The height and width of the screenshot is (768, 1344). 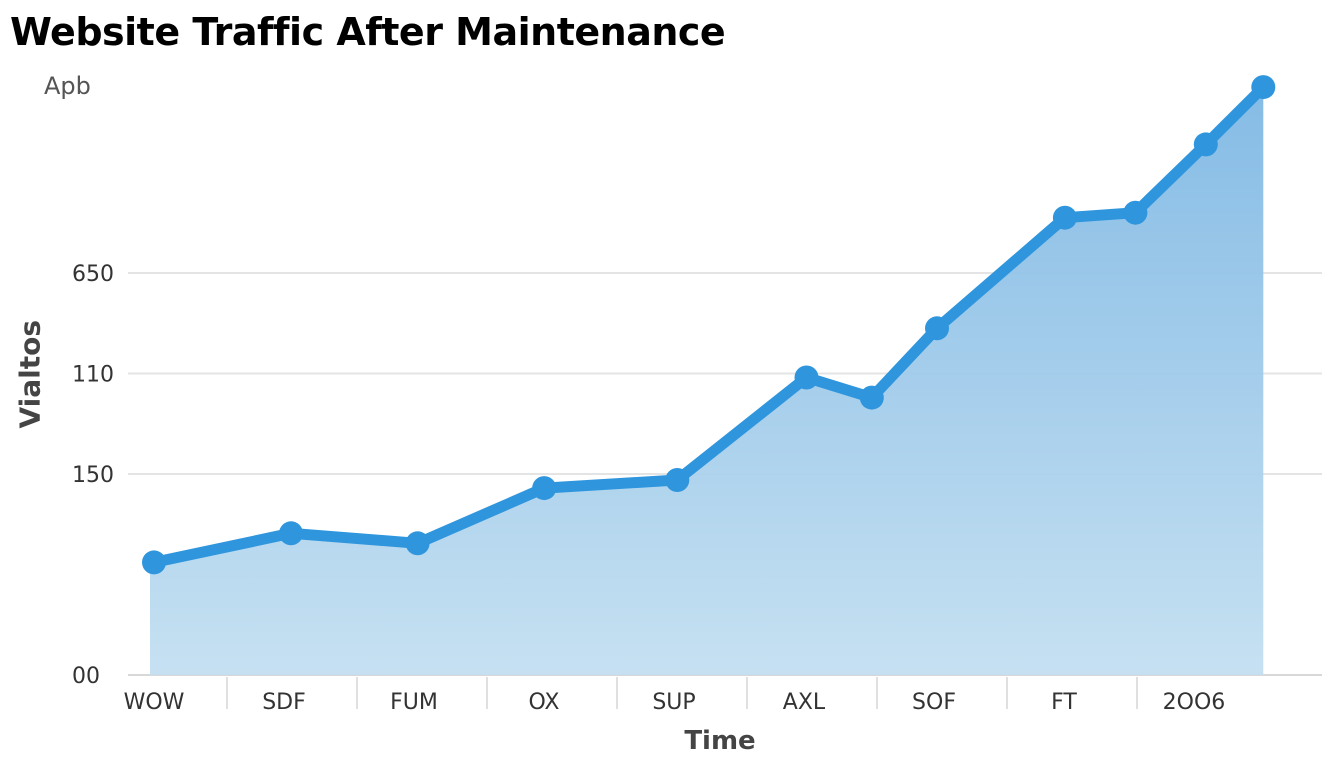 What do you see at coordinates (154, 702) in the screenshot?
I see `x-tick-label: WOW` at bounding box center [154, 702].